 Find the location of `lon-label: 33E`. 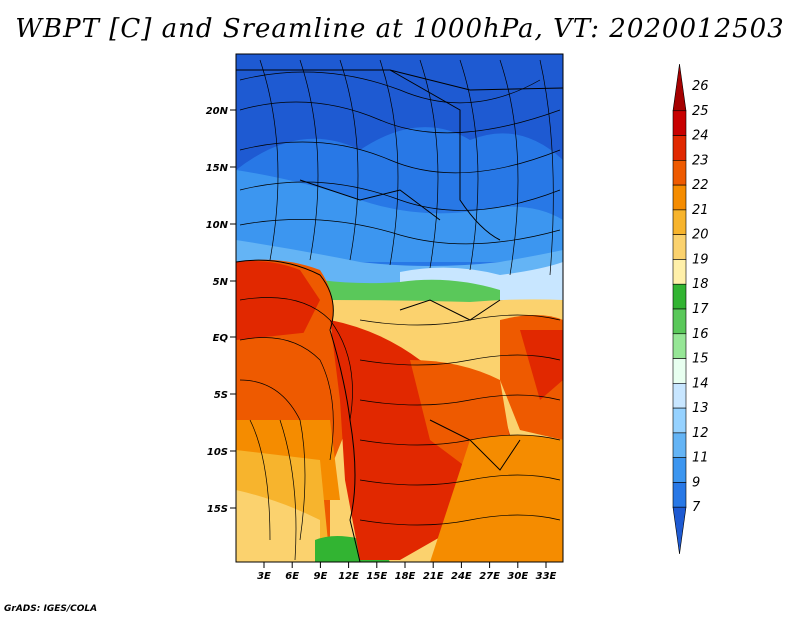

lon-label: 33E is located at coordinates (546, 576).